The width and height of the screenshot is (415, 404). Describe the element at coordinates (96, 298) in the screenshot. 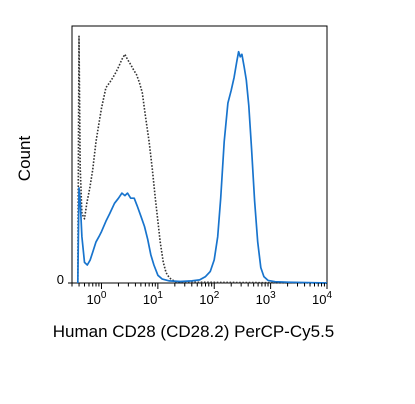

I see `x-tick-label: 10⁰` at that location.